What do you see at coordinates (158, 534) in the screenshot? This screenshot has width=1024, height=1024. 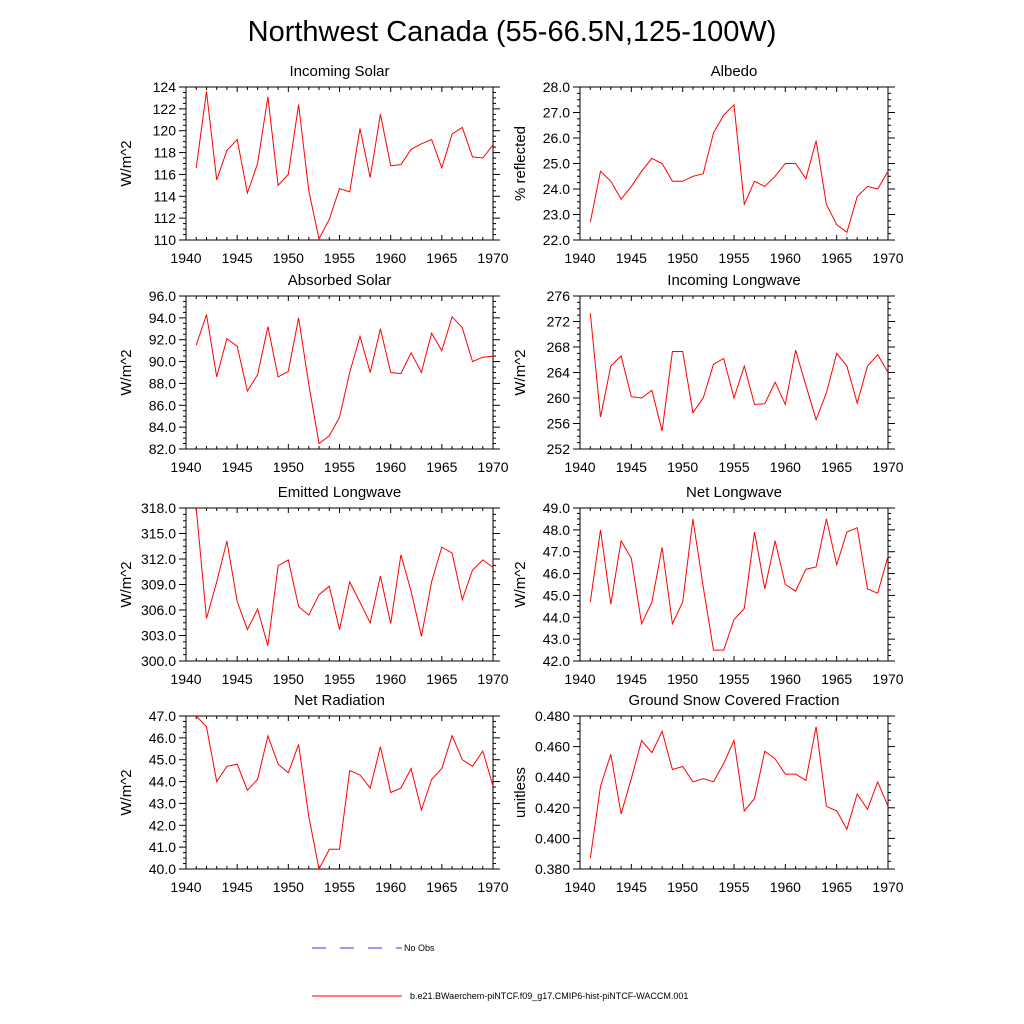 I see `y-tick-label: 315.0` at bounding box center [158, 534].